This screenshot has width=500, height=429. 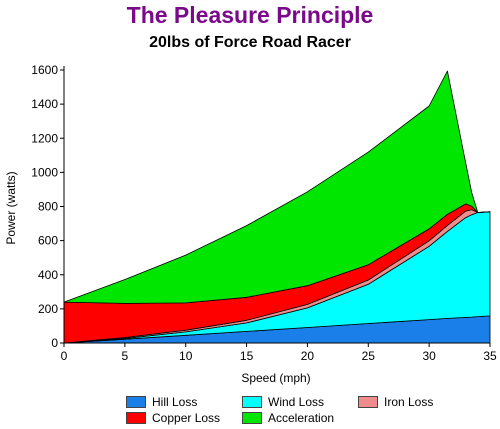 What do you see at coordinates (54, 343) in the screenshot?
I see `y-tick-label: 0` at bounding box center [54, 343].